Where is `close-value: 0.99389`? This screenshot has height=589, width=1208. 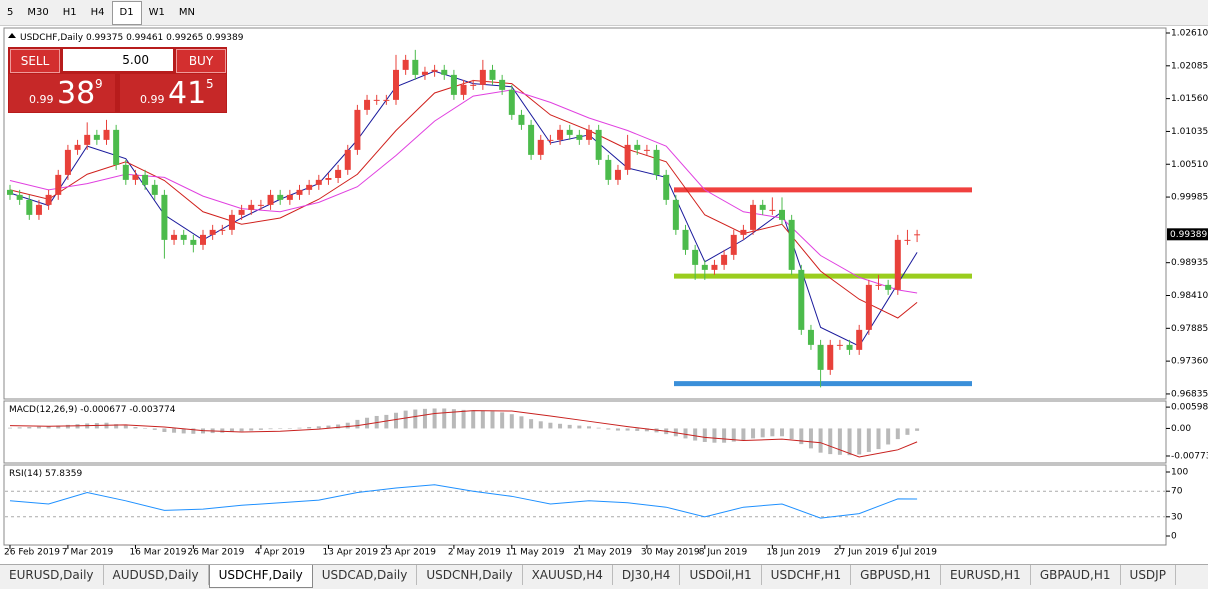
close-value: 0.99389 is located at coordinates (224, 38).